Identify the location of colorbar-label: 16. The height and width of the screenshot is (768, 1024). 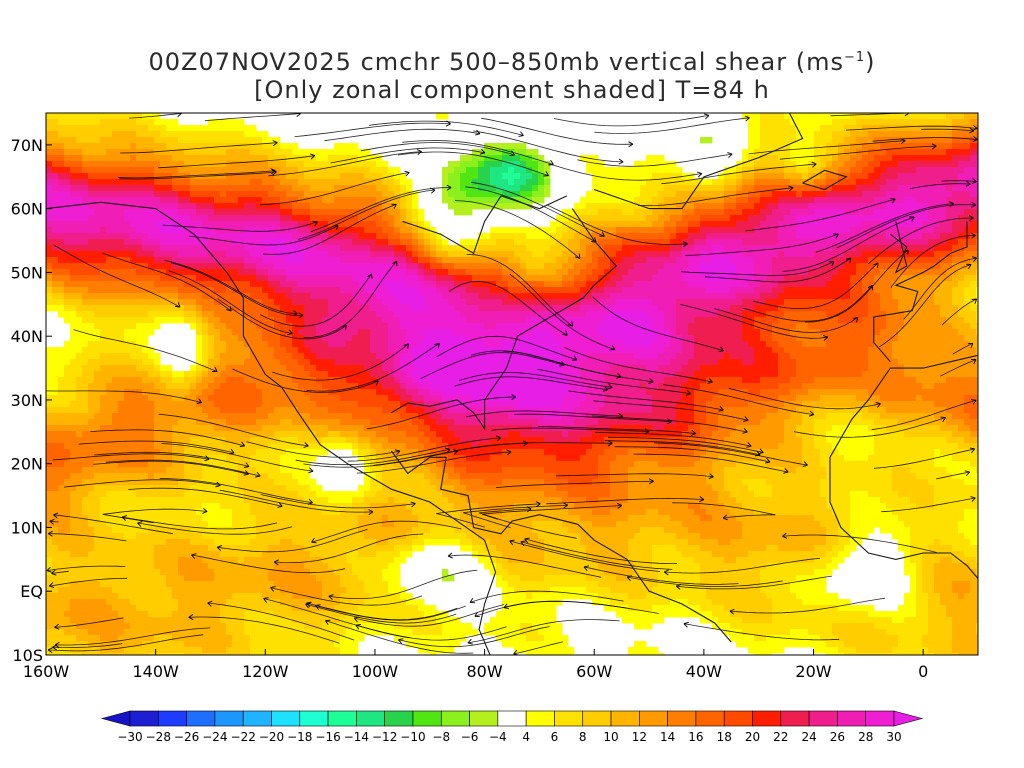
(695, 737).